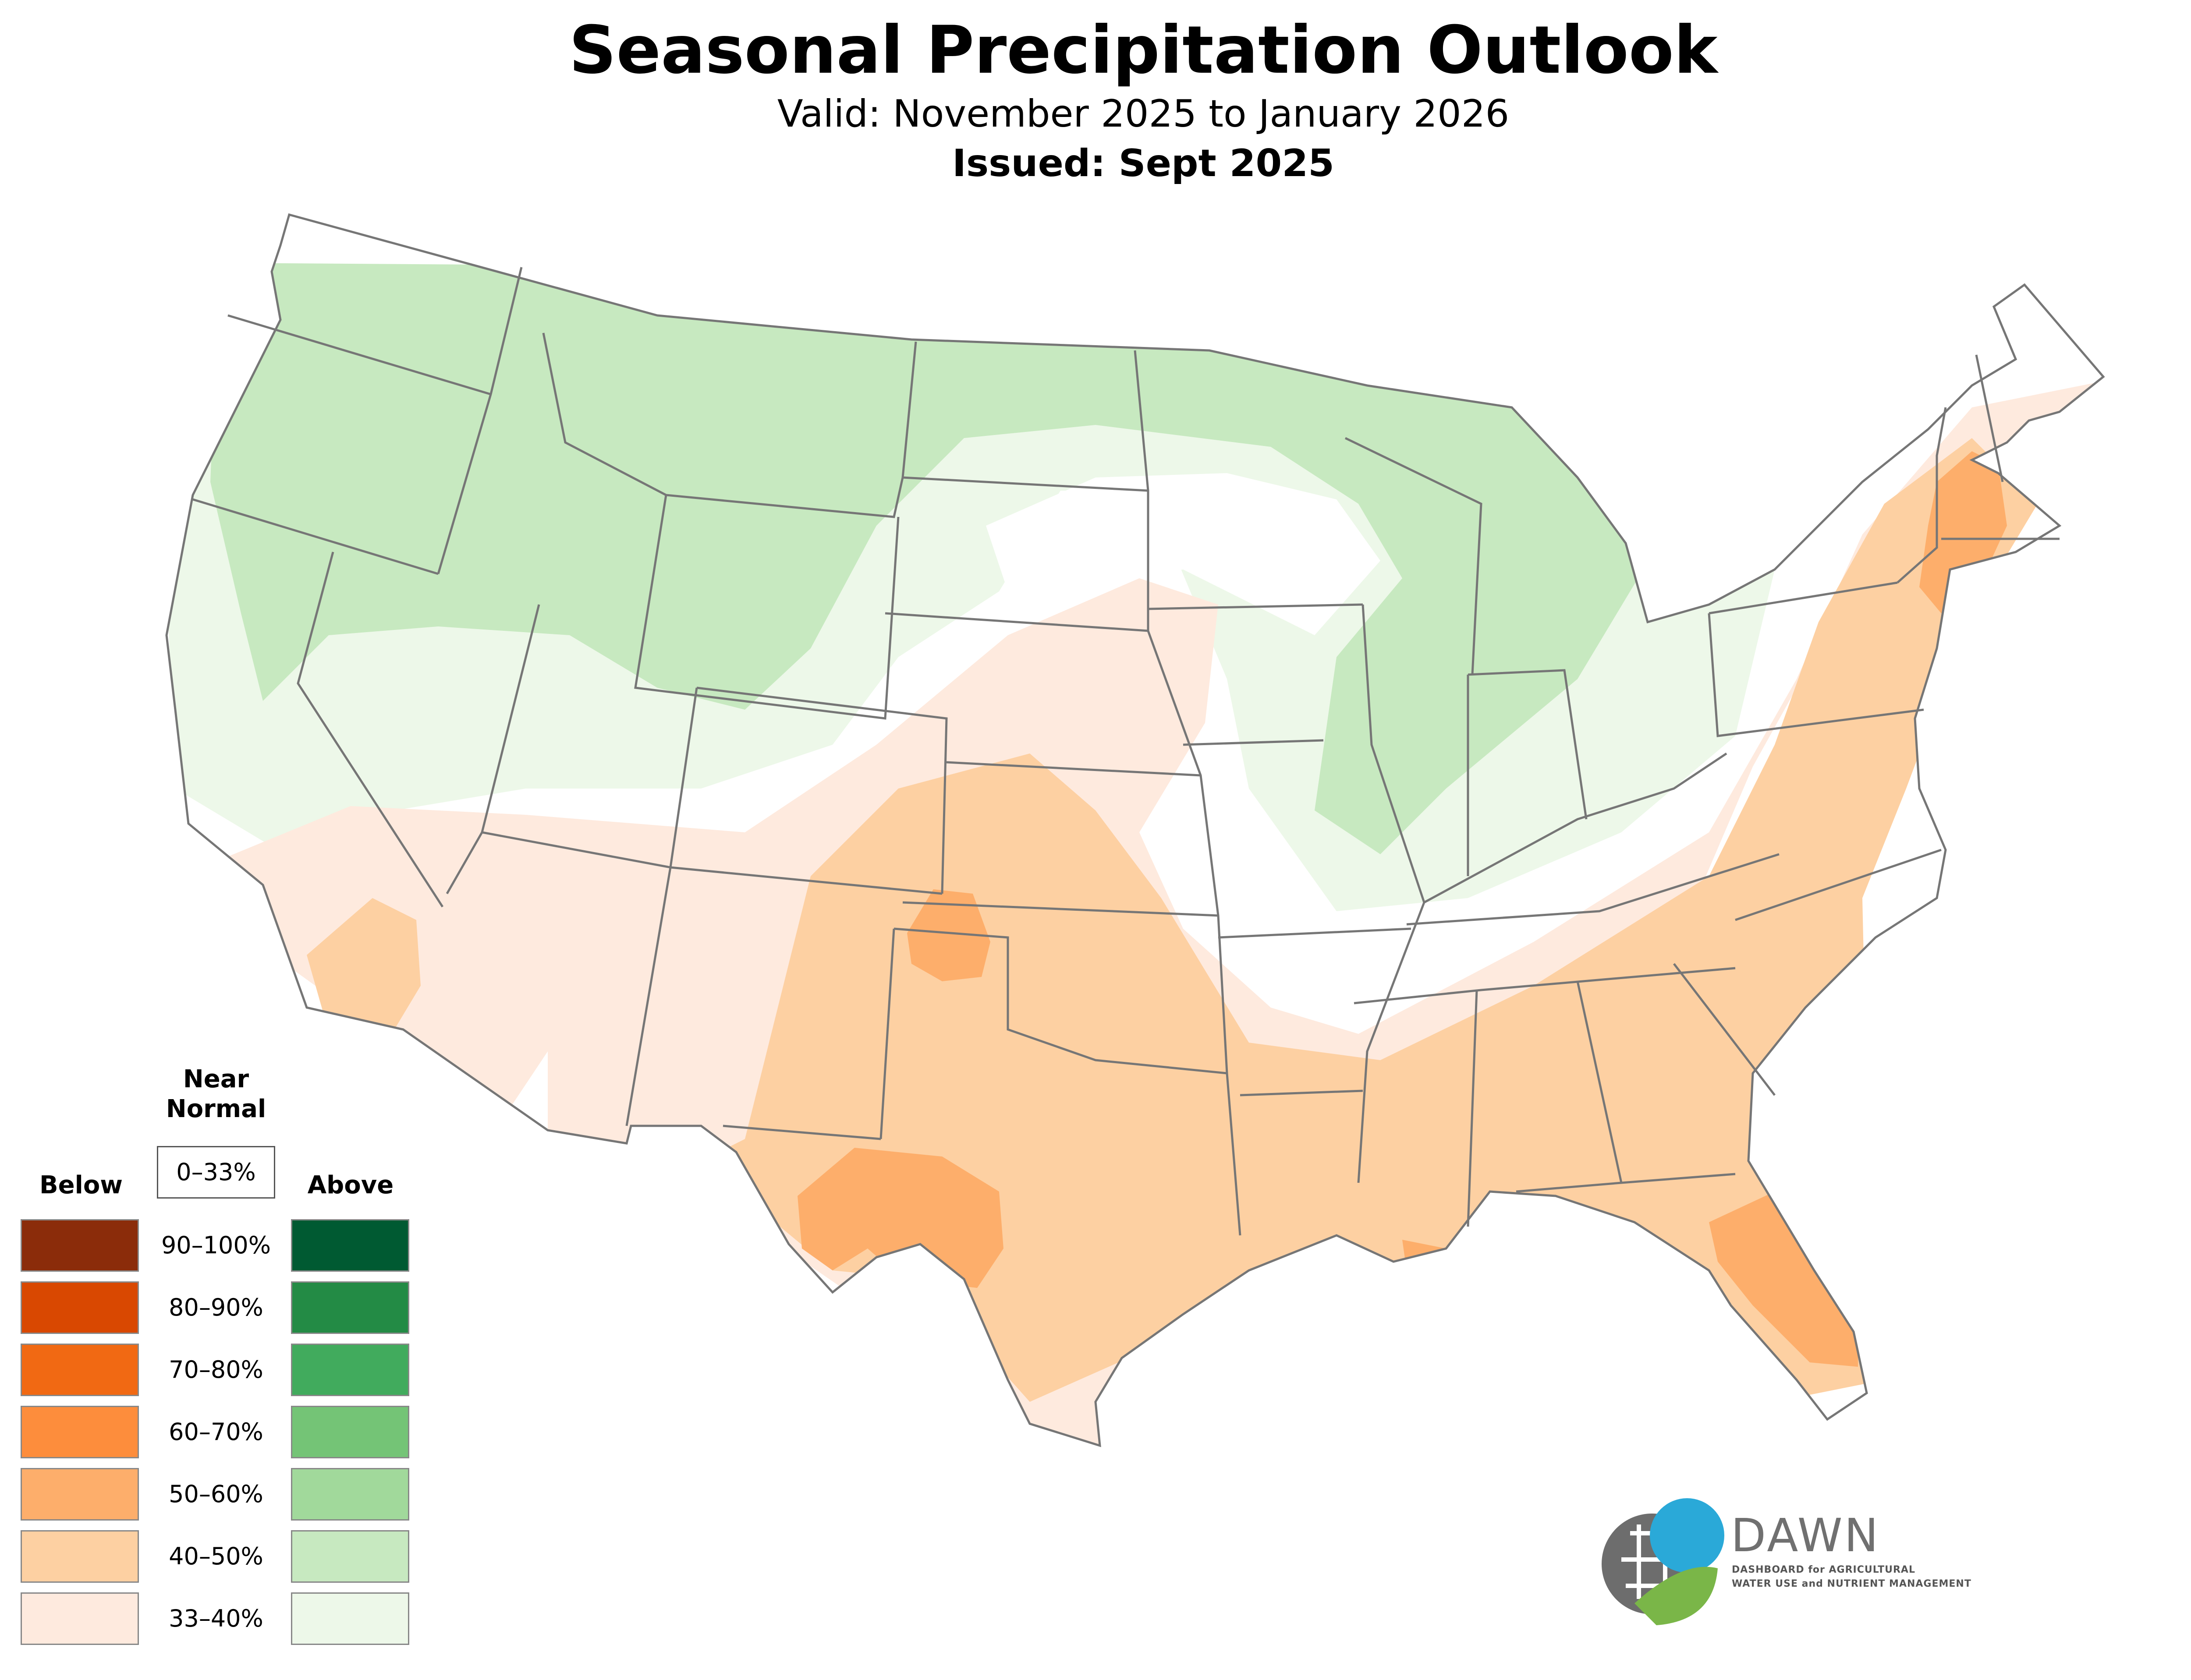  Describe the element at coordinates (1626, 1183) in the screenshot. I see `border-al-fl` at that location.